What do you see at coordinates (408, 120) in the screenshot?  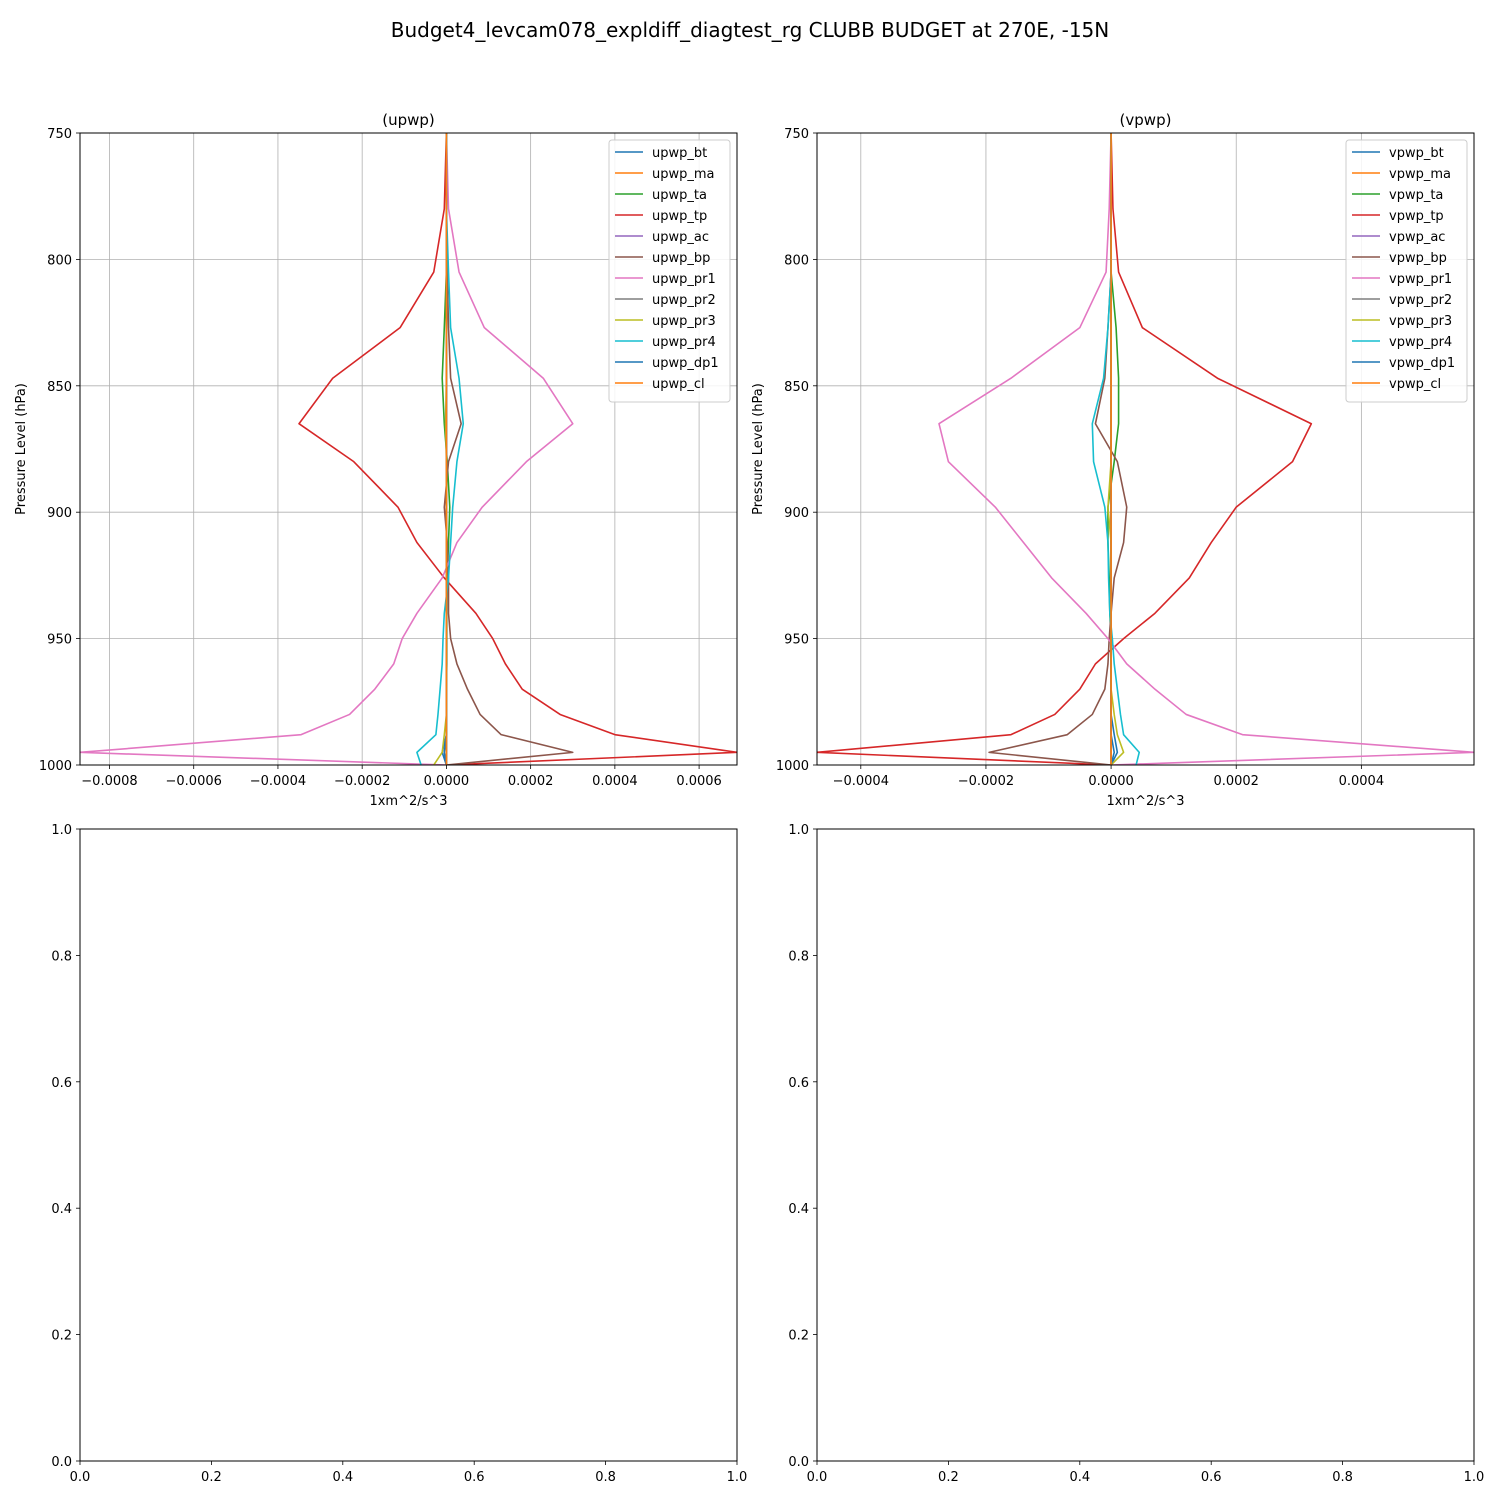 I see `chart-title: (upwp)` at bounding box center [408, 120].